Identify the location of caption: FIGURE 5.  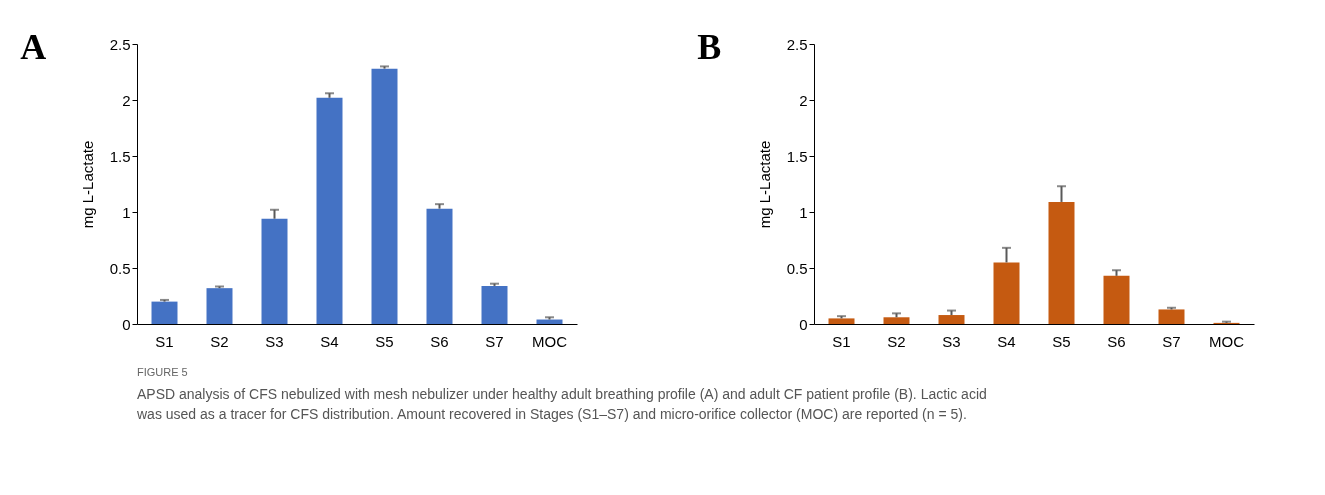
(162, 372).